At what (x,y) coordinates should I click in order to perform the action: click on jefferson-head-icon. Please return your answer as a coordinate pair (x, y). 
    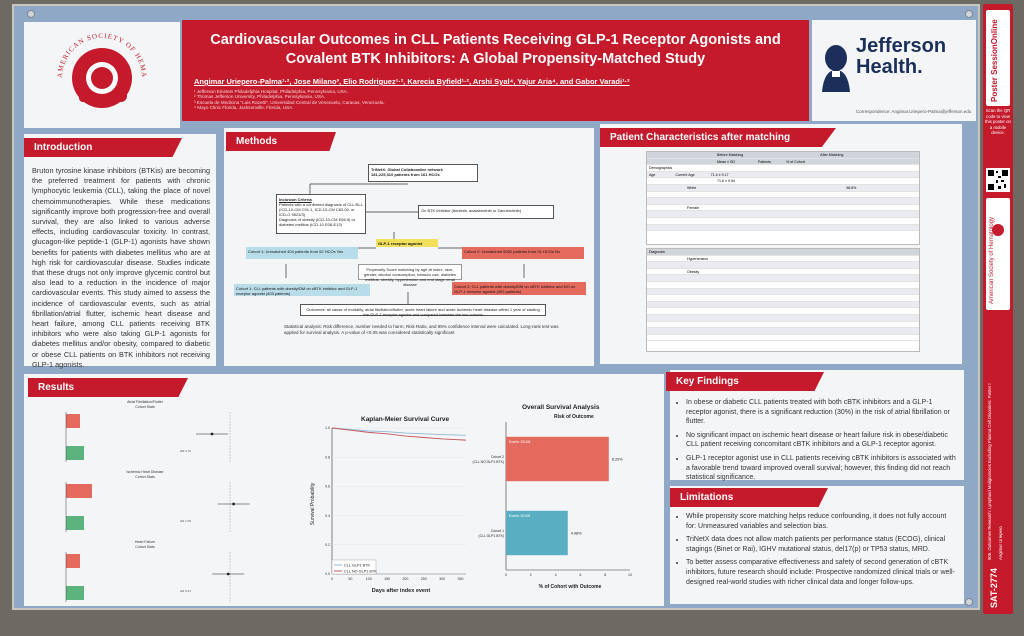
    Looking at the image, I should click on (836, 68).